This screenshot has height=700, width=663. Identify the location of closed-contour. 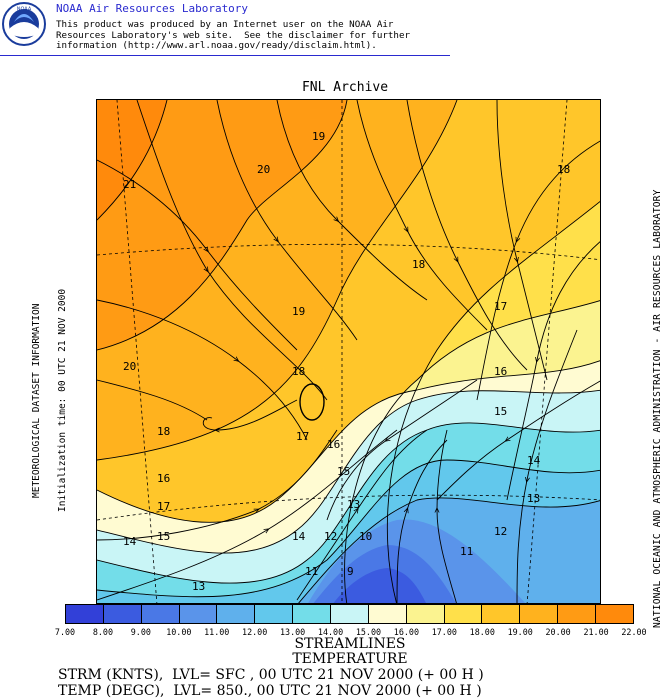
(312, 402).